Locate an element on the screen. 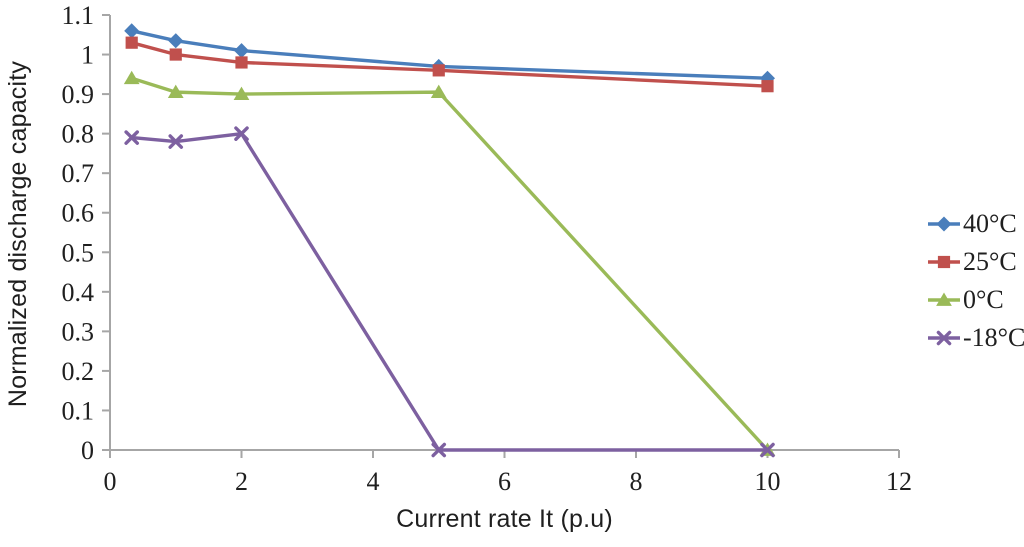  legend-item-1: 40°C is located at coordinates (976, 223).